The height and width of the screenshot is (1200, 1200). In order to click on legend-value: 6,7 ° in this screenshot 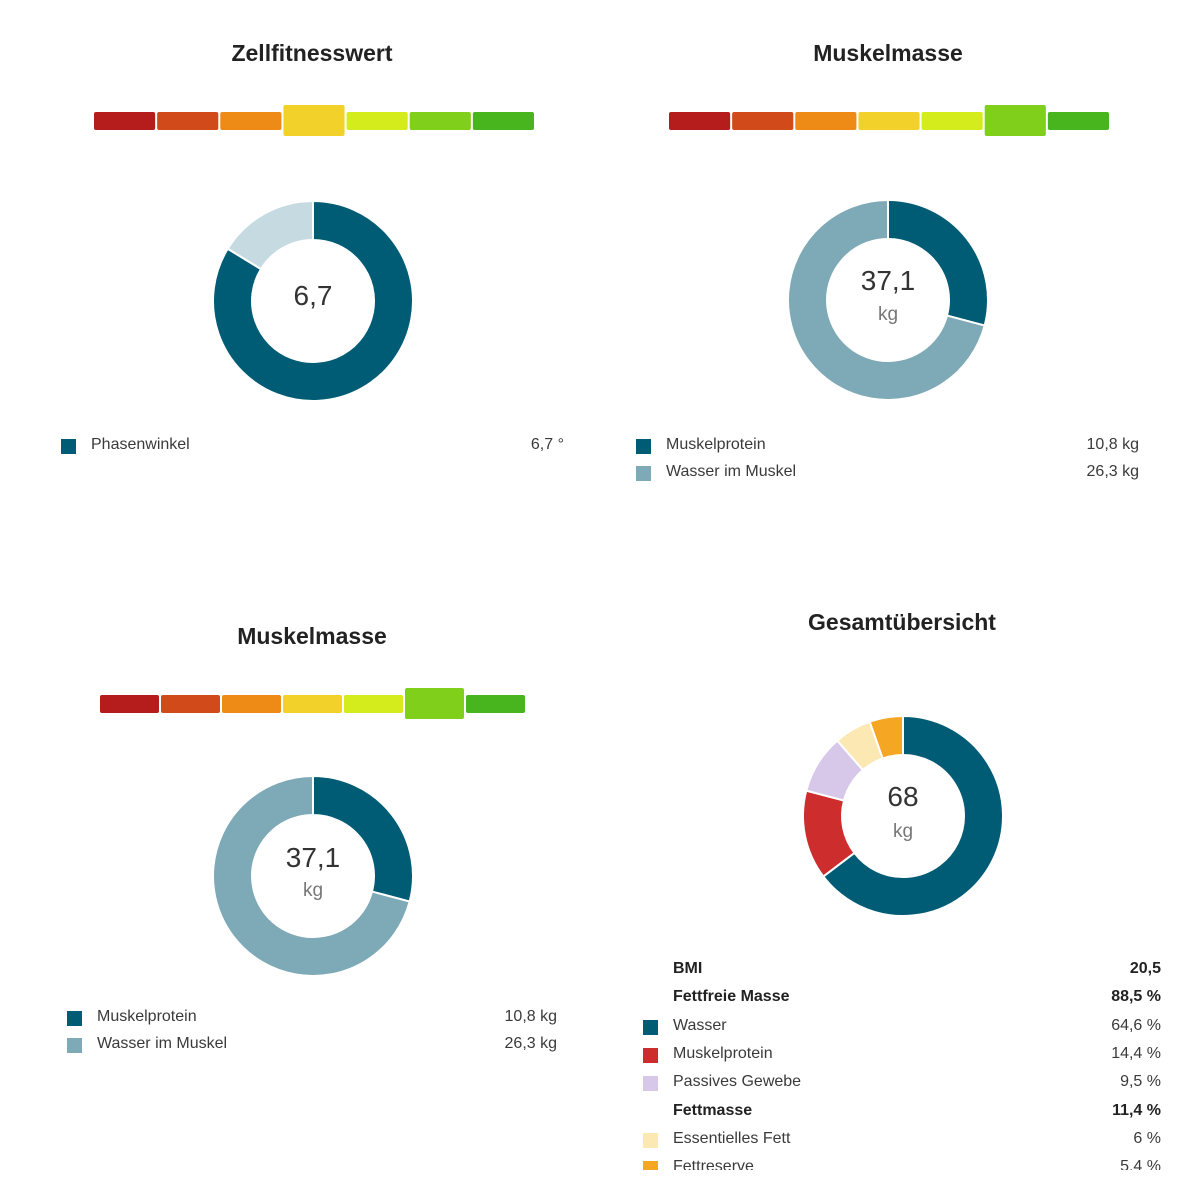, I will do `click(547, 444)`.